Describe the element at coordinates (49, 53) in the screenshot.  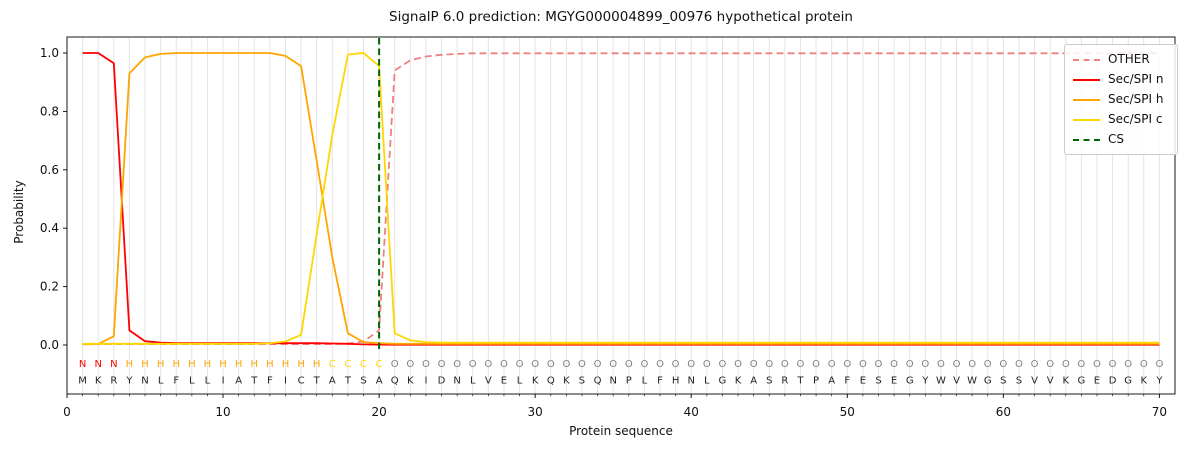
I see `y-tick-label: 1.0` at that location.